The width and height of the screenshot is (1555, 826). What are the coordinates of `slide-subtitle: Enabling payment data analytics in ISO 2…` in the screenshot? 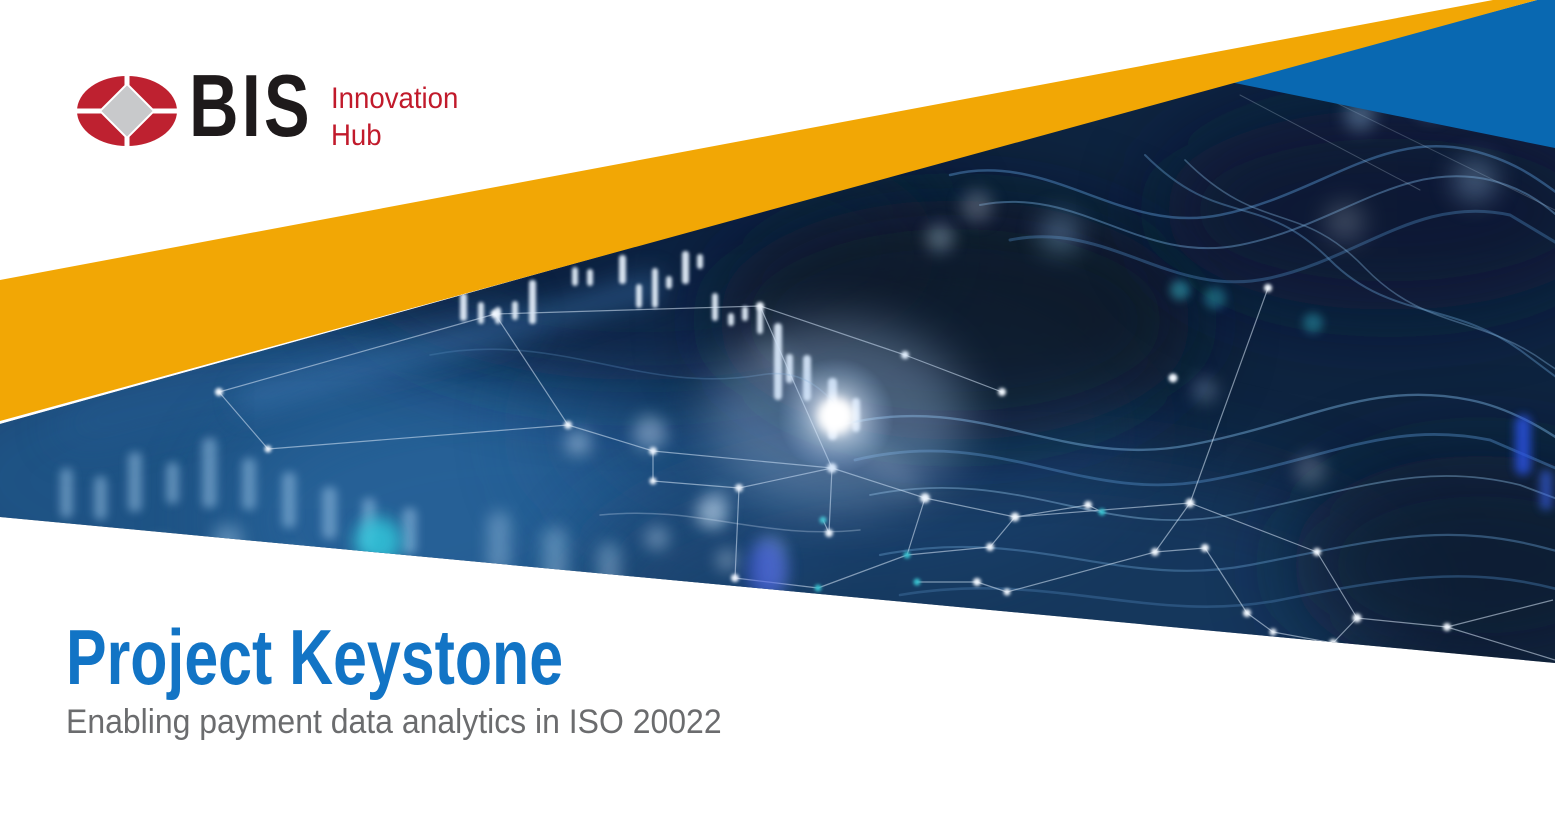 It's located at (394, 722).